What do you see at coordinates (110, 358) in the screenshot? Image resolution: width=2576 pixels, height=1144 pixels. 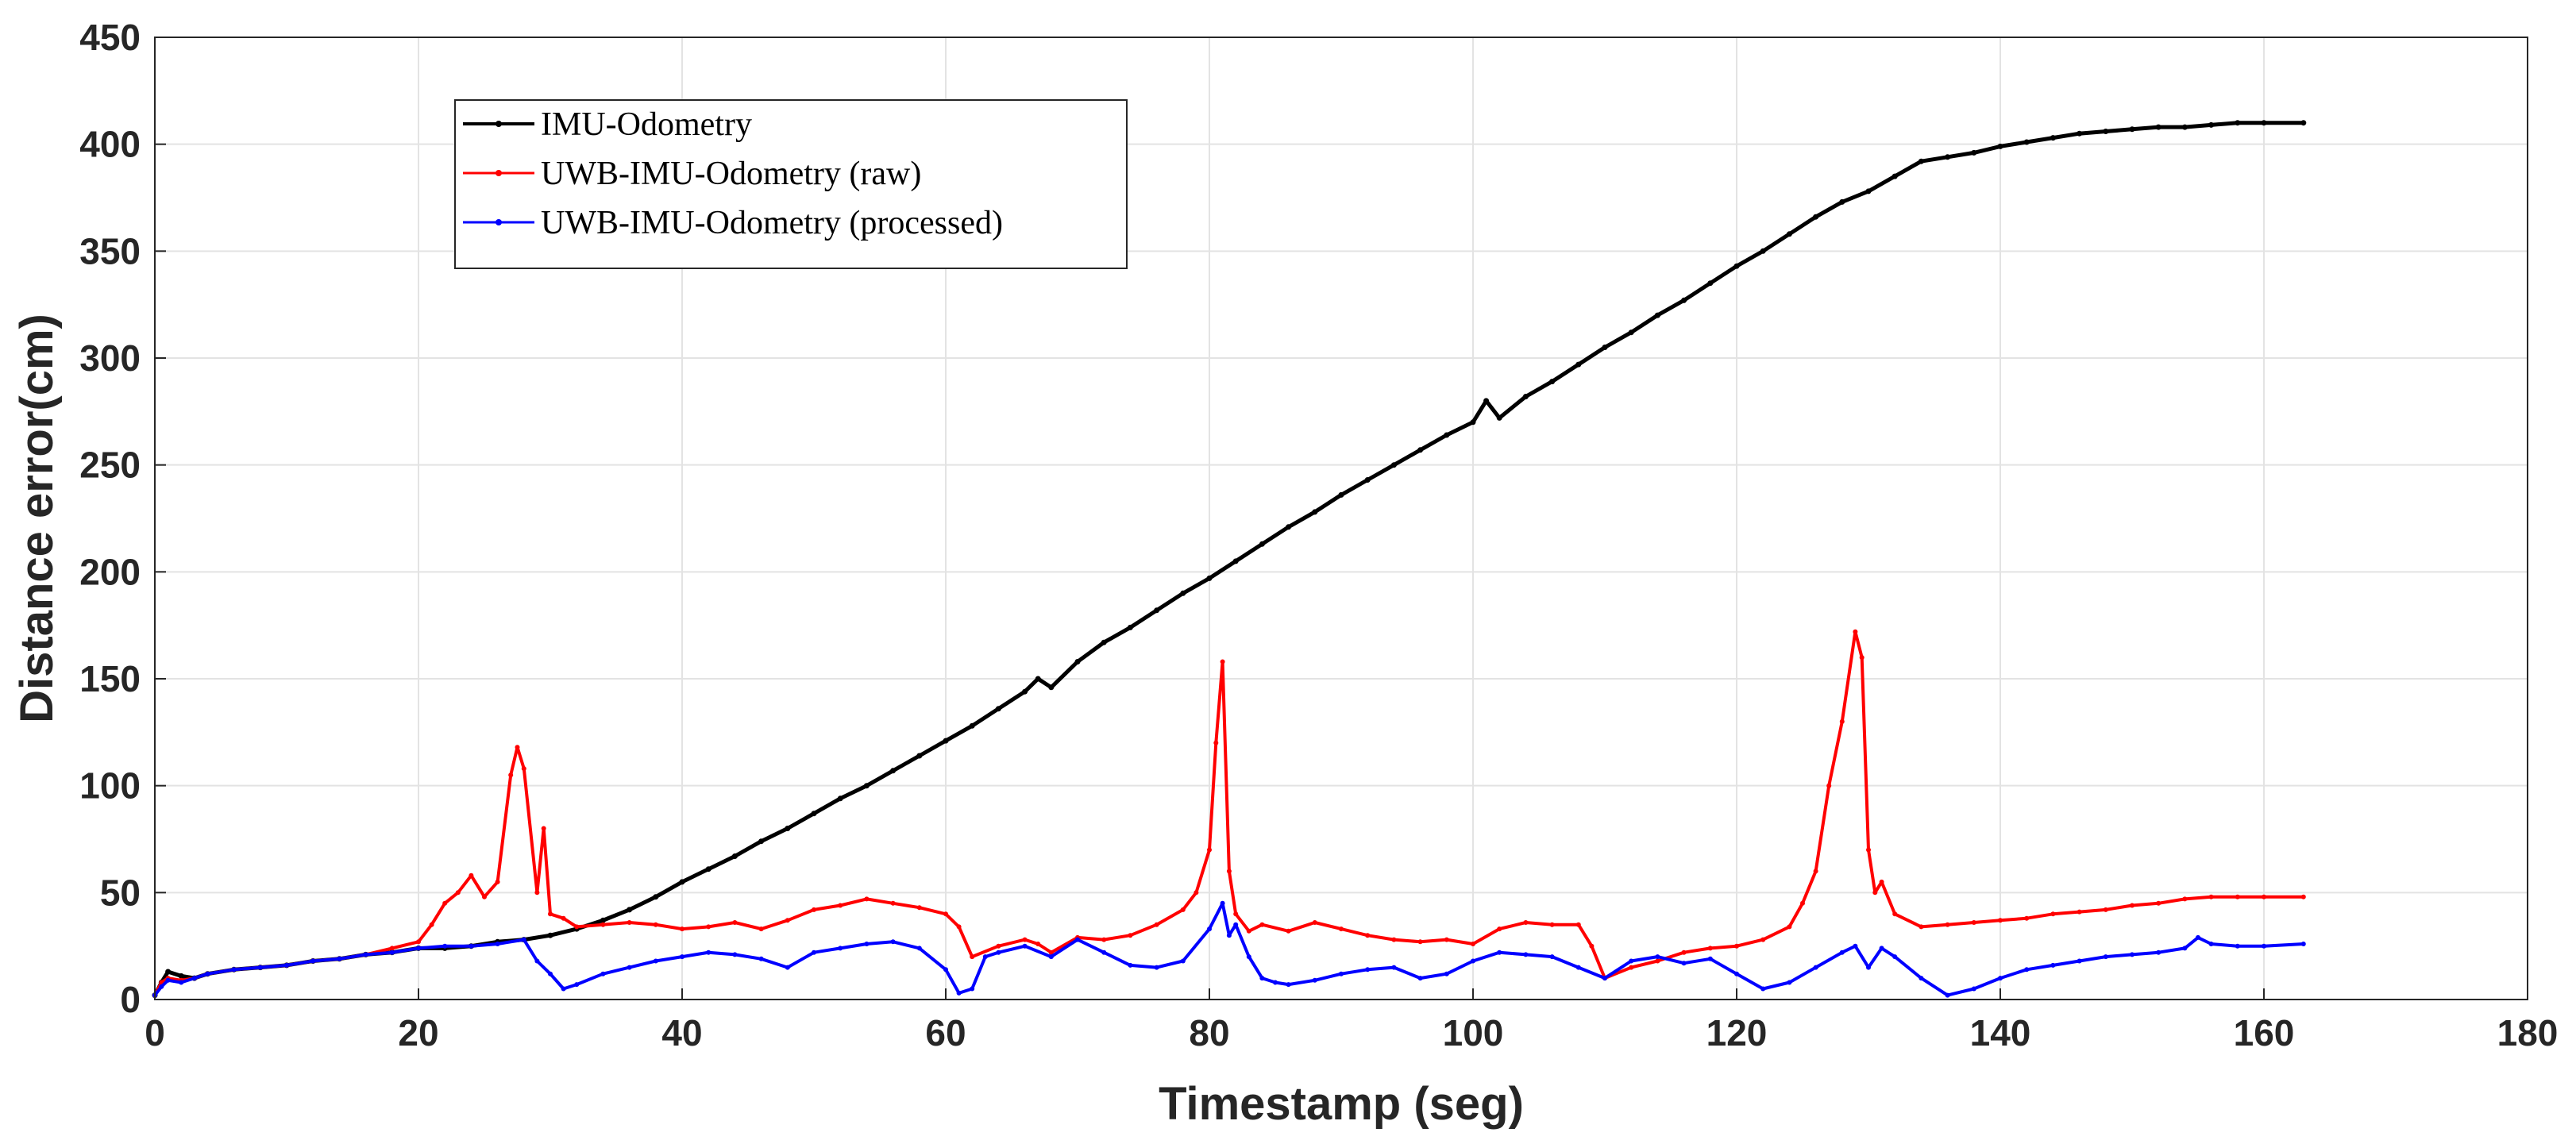 I see `y-tick-label: 300` at bounding box center [110, 358].